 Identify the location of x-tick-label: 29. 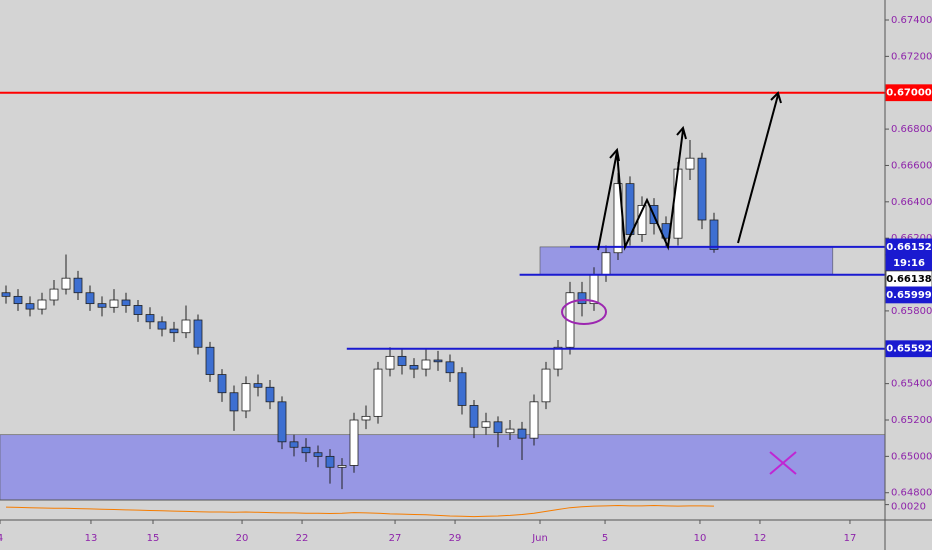
(455, 538).